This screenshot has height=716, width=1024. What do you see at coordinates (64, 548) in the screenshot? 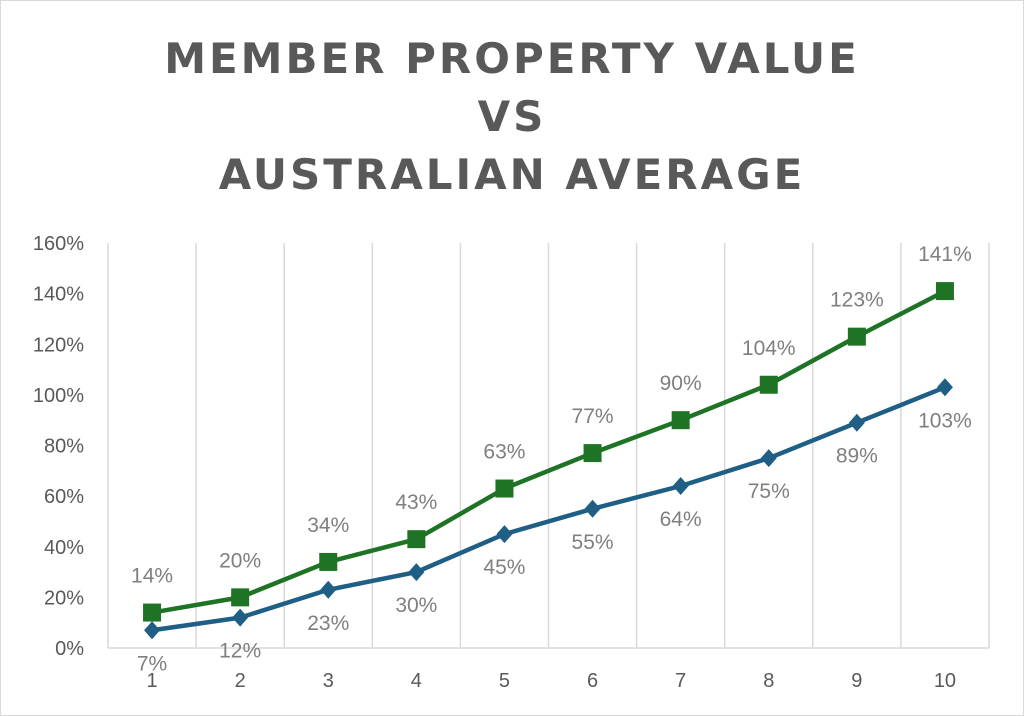
I see `y-tick-label: 40%` at bounding box center [64, 548].